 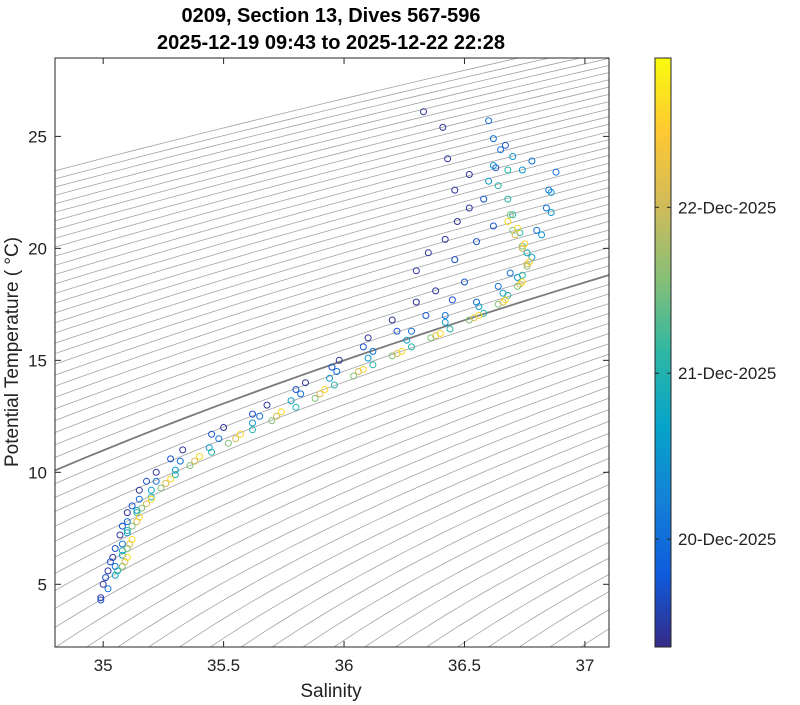 What do you see at coordinates (331, 691) in the screenshot?
I see `x-axis-label: Salinity` at bounding box center [331, 691].